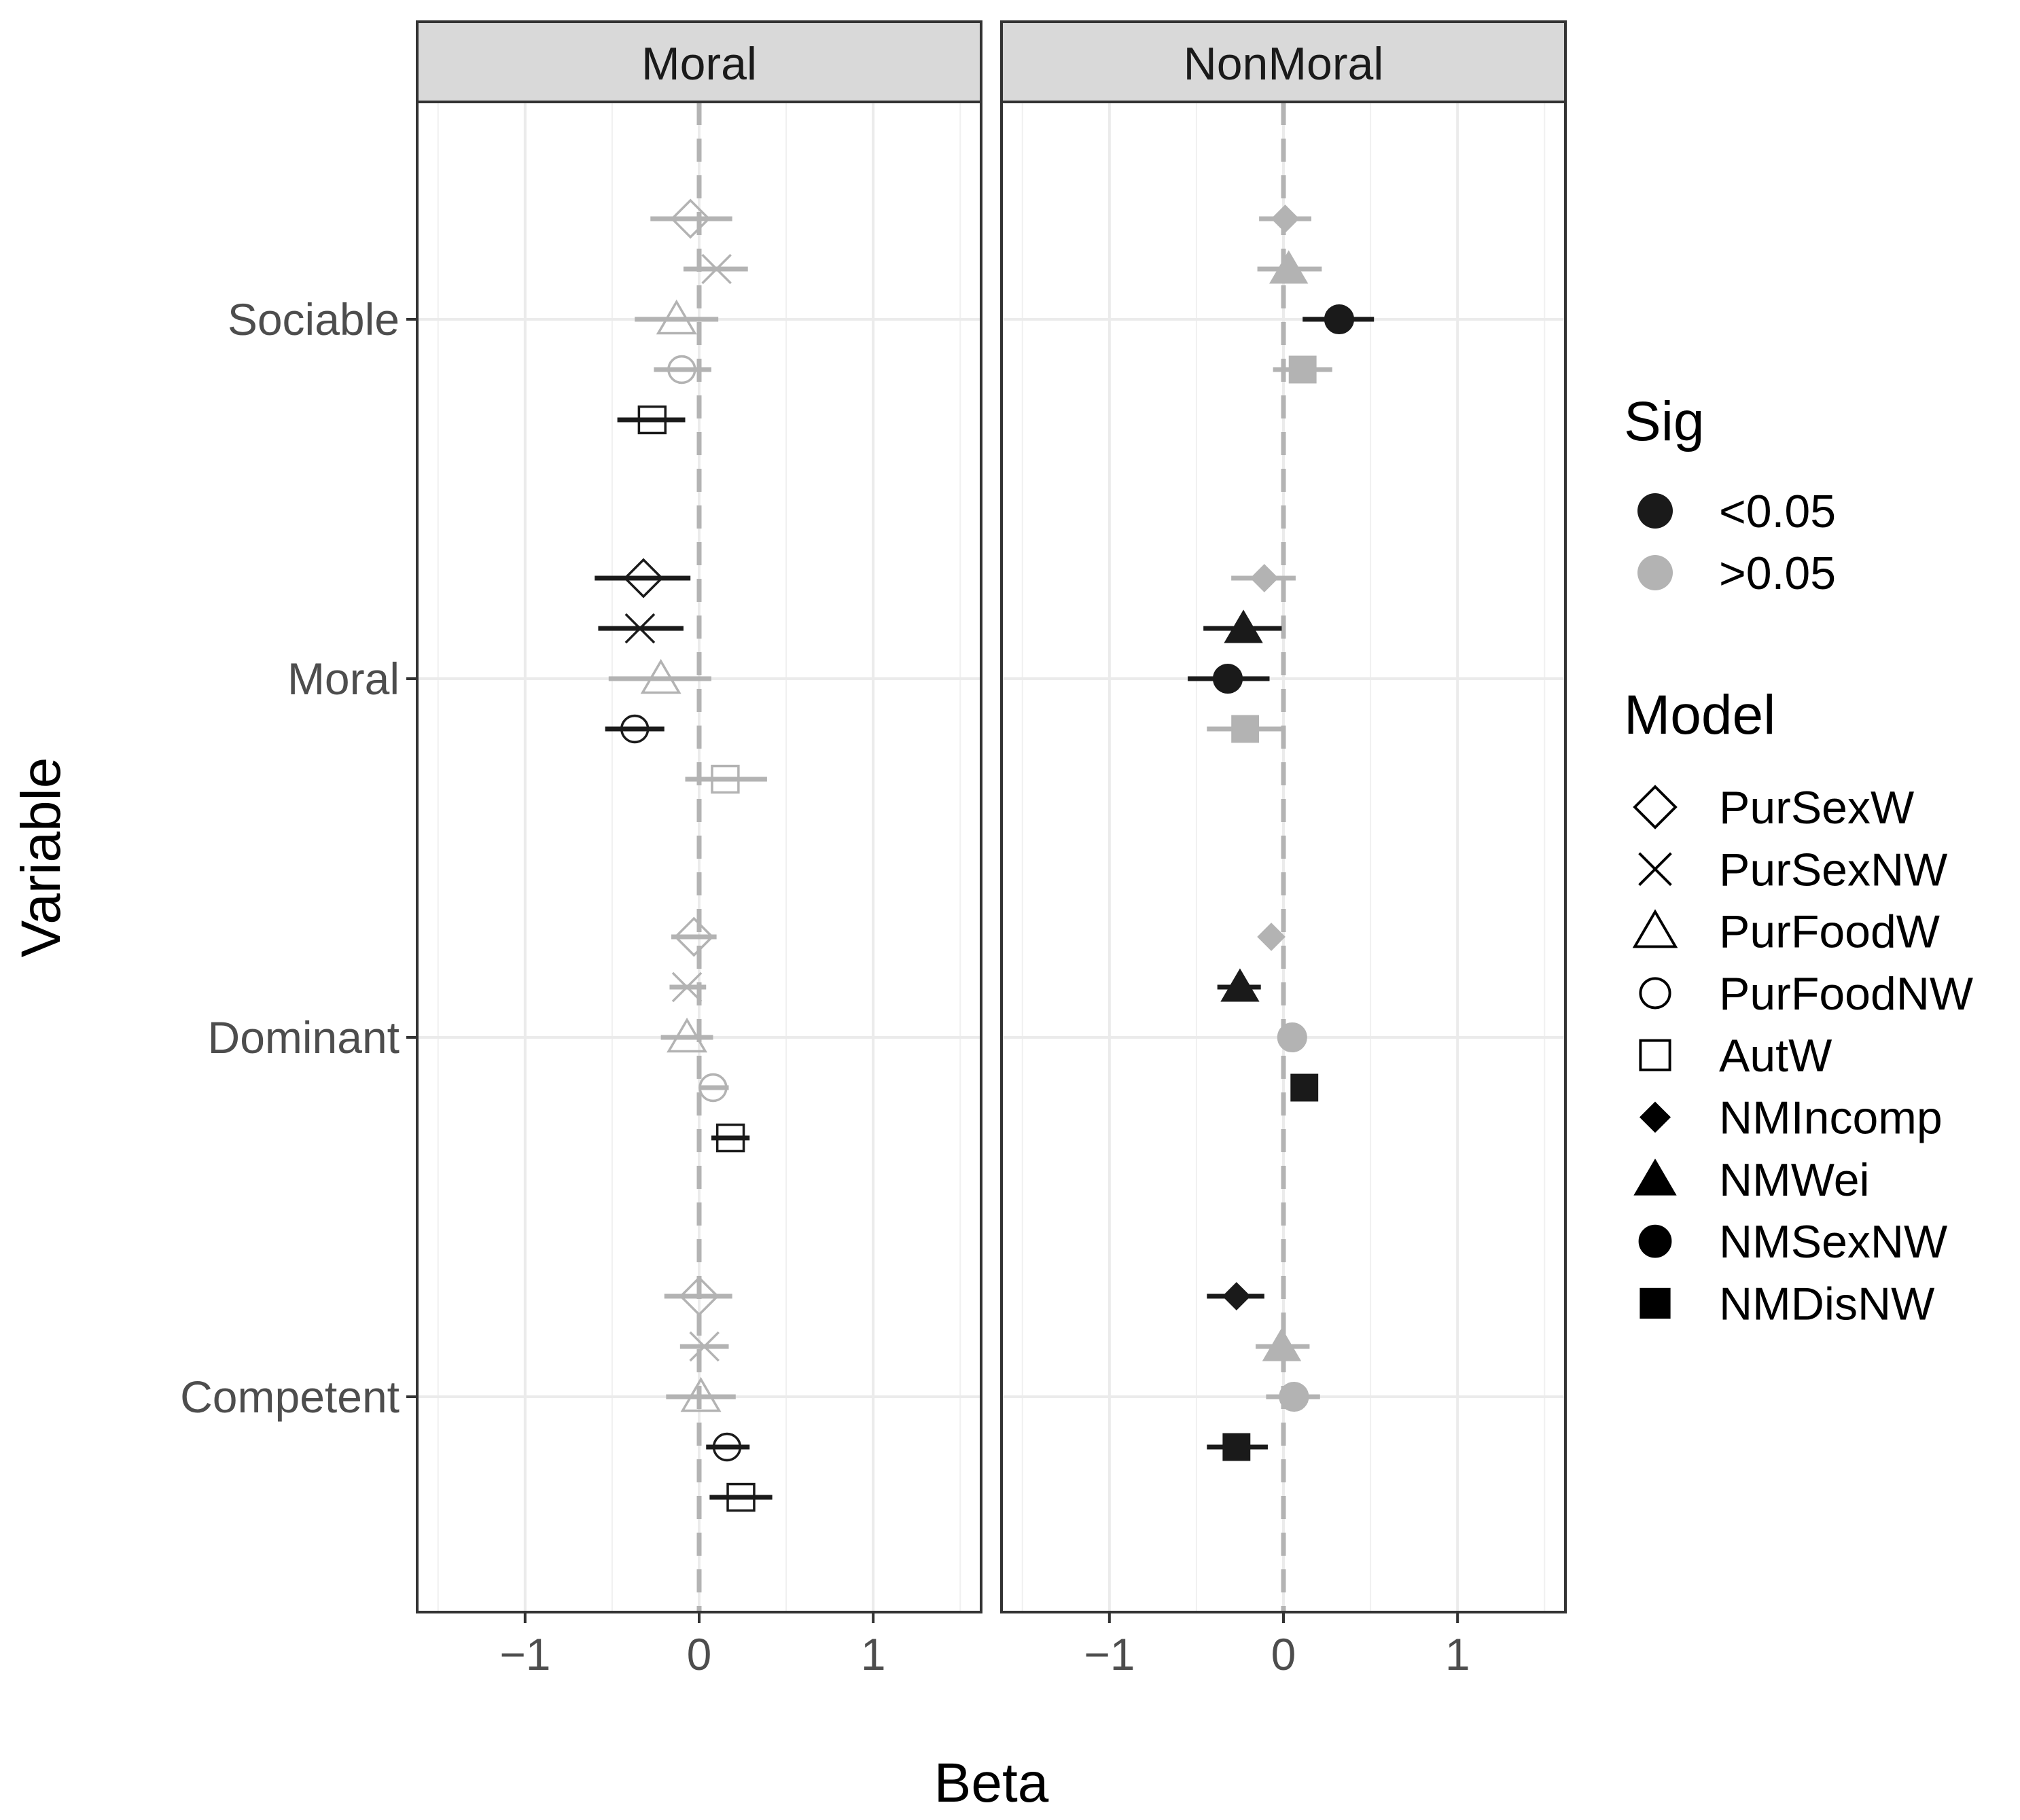 This screenshot has height=1820, width=2020. What do you see at coordinates (1775, 1056) in the screenshot?
I see `legend-model-label: AutW` at bounding box center [1775, 1056].